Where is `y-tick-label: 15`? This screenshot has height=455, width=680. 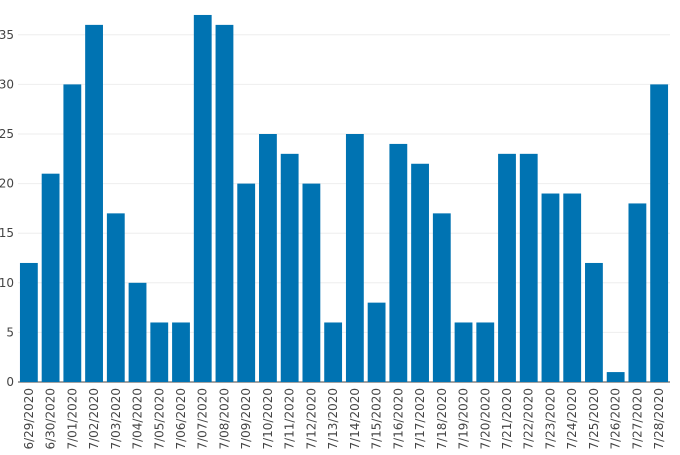
y-tick-label: 15 is located at coordinates (7, 233).